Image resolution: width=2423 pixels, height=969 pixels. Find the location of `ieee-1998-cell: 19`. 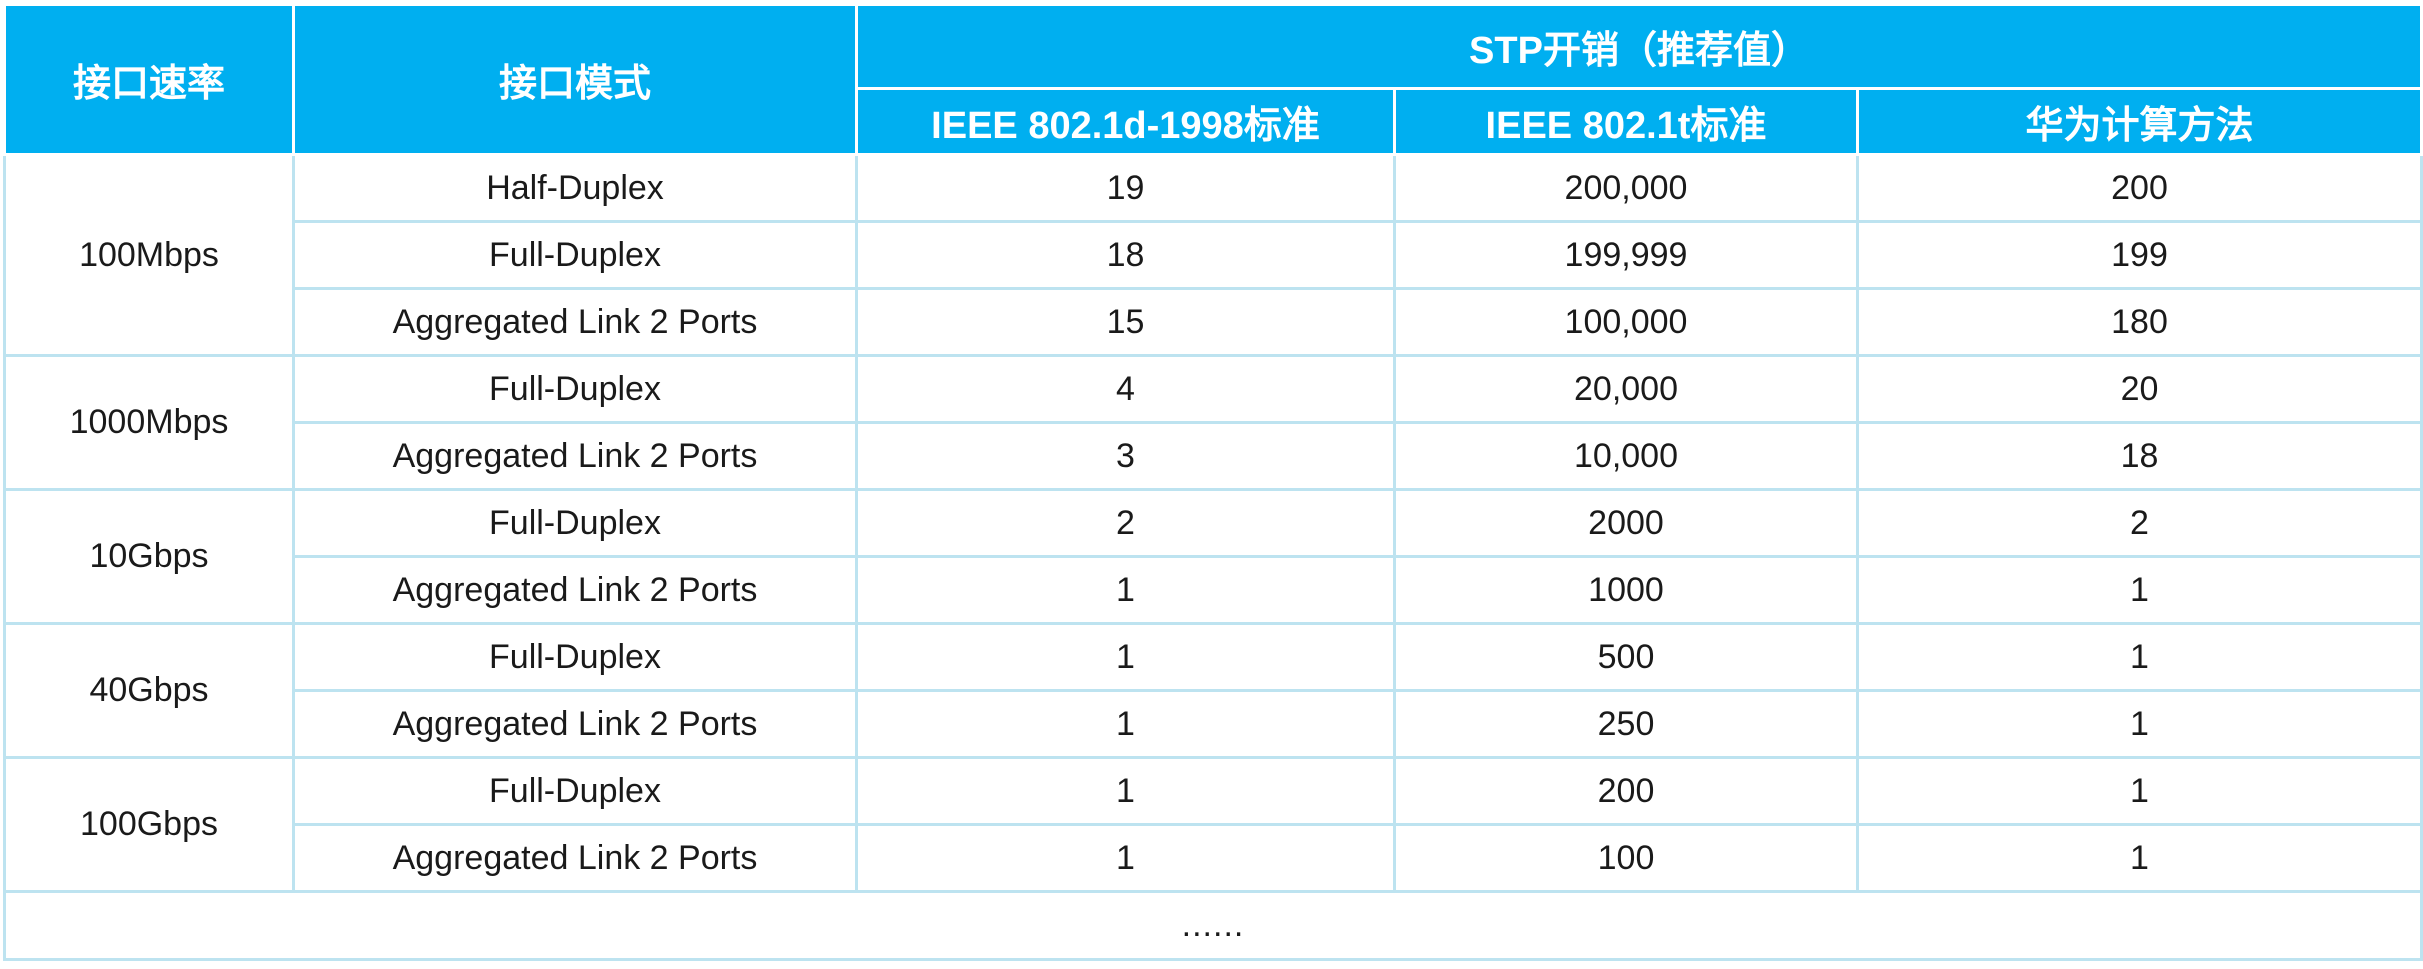

ieee-1998-cell: 19 is located at coordinates (1125, 188).